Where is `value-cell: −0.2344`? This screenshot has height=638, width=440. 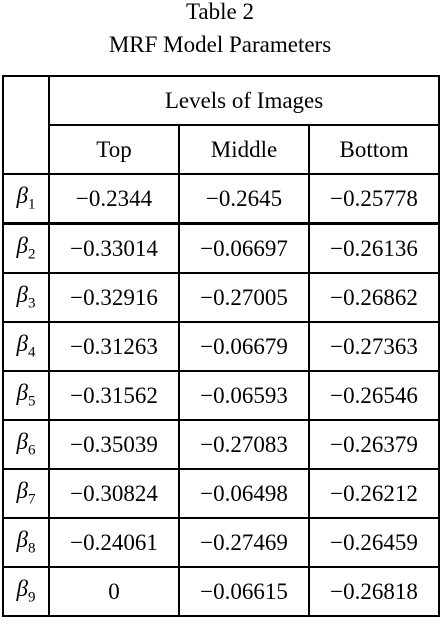 value-cell: −0.2344 is located at coordinates (114, 199).